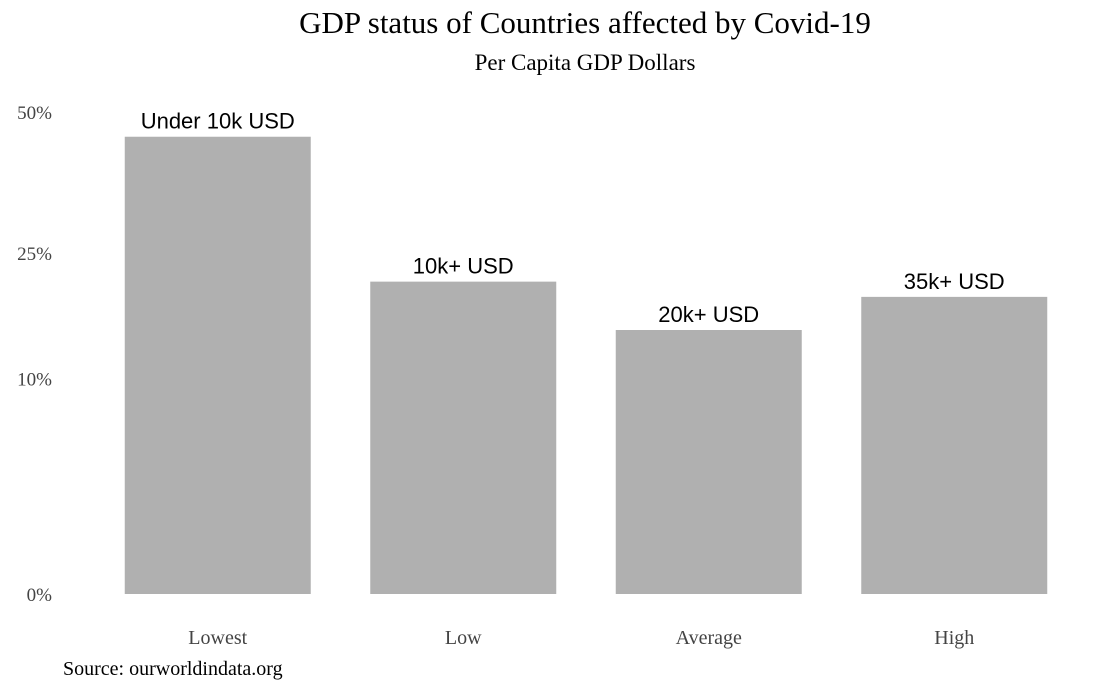  I want to click on bar-data-label: Under 10k USD, so click(218, 121).